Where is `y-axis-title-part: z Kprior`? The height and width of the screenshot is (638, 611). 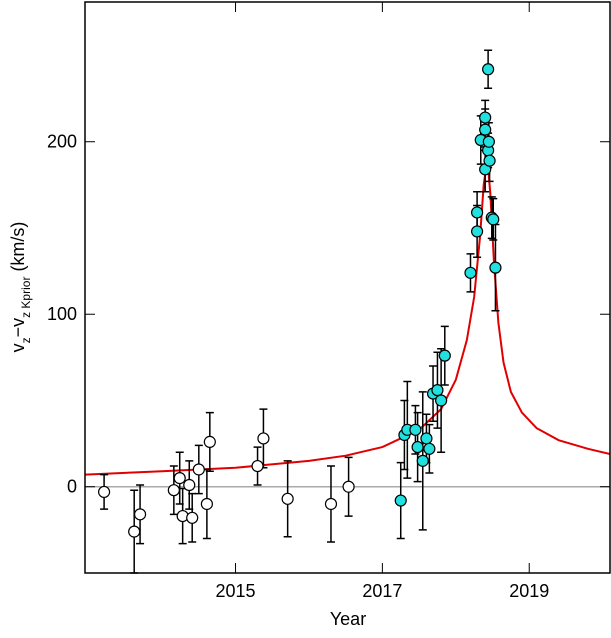 y-axis-title-part: z Kprior is located at coordinates (26, 297).